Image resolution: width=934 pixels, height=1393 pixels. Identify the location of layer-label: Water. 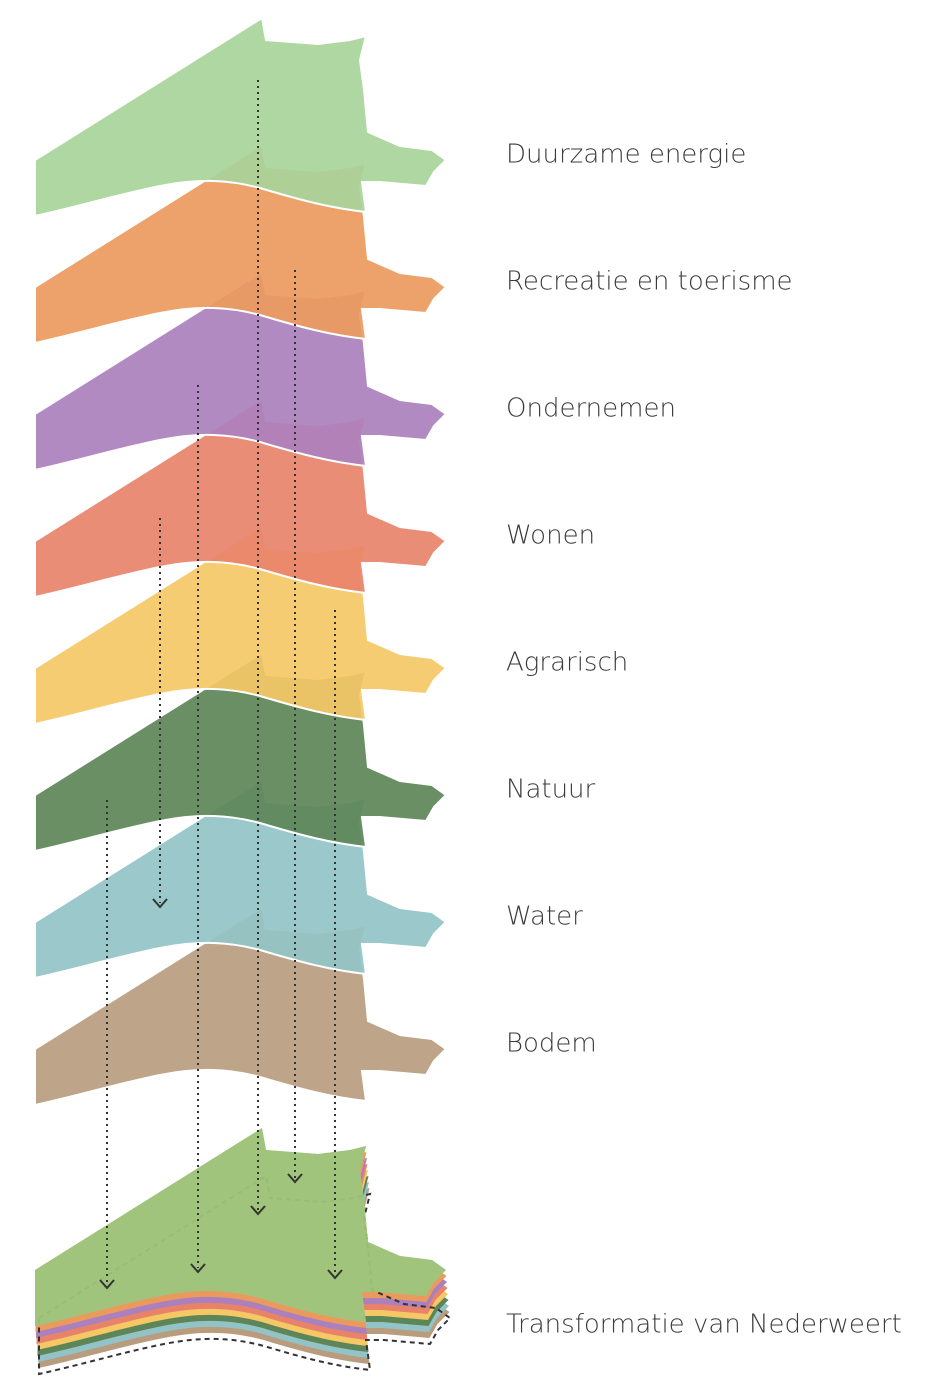
(544, 917).